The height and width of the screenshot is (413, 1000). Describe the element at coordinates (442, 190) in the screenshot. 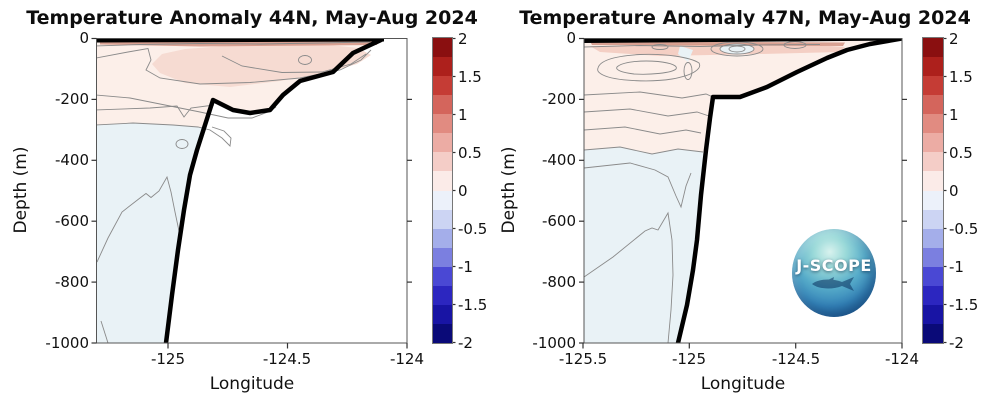

I see `colorbar-44n` at that location.